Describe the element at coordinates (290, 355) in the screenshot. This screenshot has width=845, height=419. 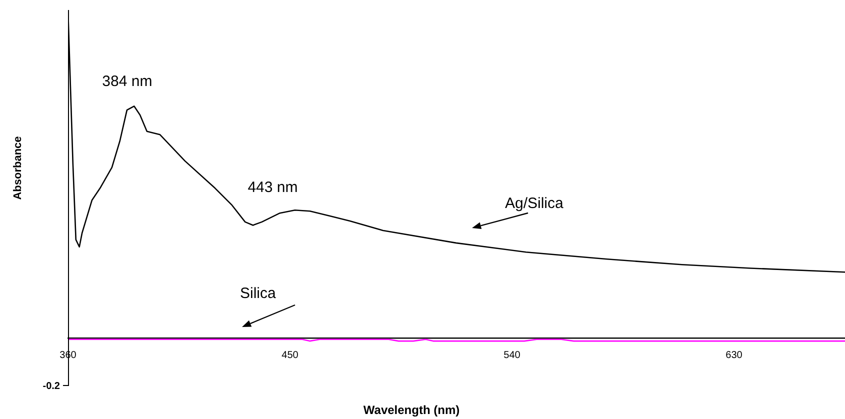
I see `x-tick-label: 450` at that location.